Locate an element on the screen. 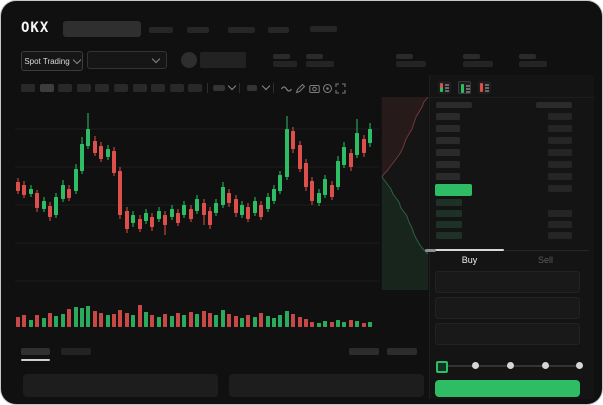 The height and width of the screenshot is (405, 603). pair-price-placeholder is located at coordinates (223, 60).